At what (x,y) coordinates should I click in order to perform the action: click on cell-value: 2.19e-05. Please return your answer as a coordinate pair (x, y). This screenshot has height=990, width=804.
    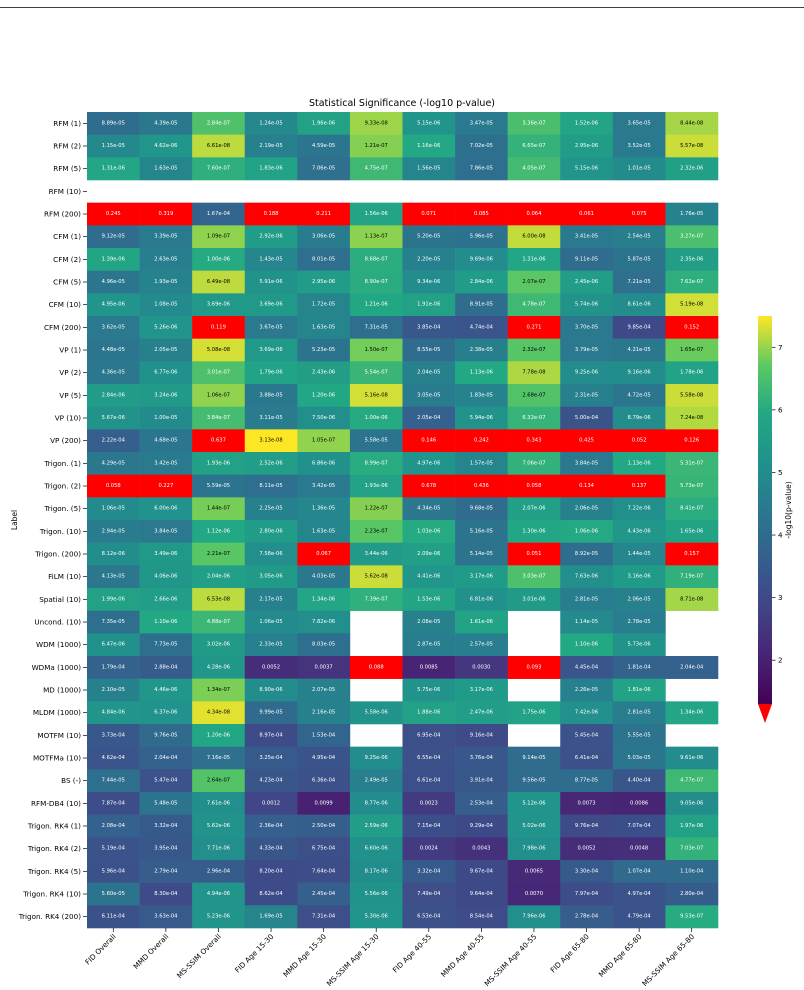
    Looking at the image, I should click on (270, 146).